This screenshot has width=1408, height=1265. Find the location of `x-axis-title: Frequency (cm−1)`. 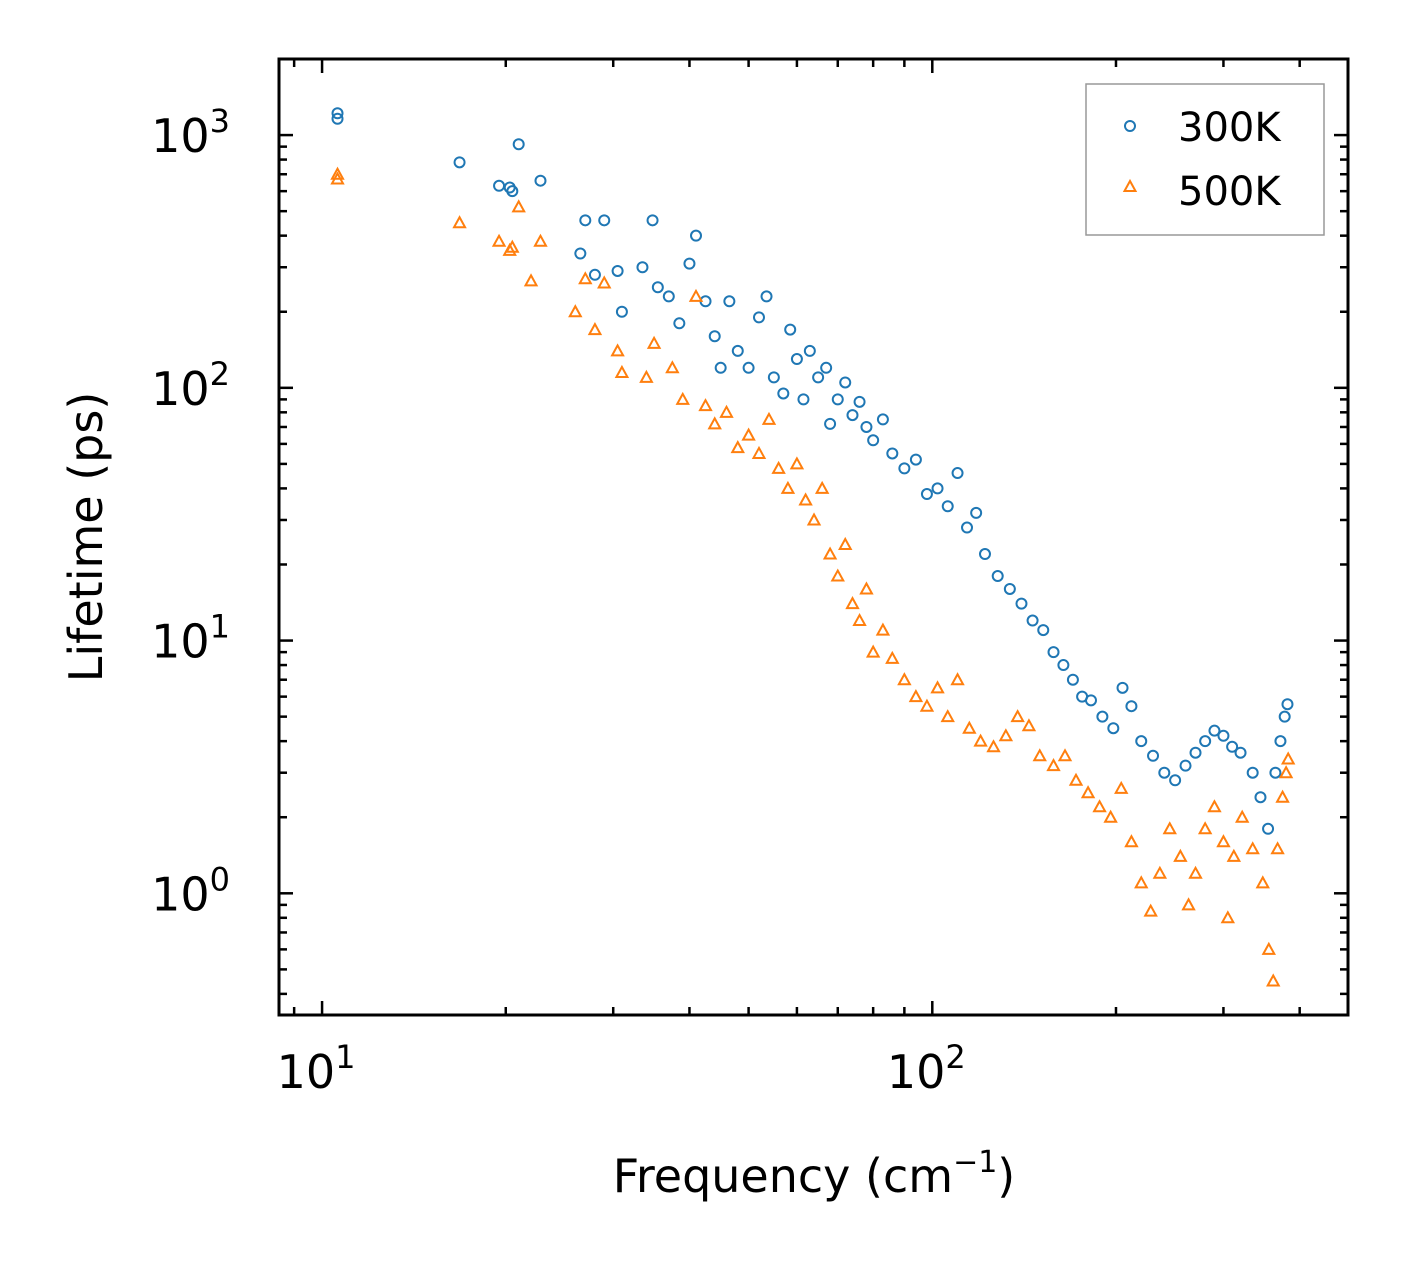

x-axis-title: Frequency (cm−1) is located at coordinates (814, 1174).